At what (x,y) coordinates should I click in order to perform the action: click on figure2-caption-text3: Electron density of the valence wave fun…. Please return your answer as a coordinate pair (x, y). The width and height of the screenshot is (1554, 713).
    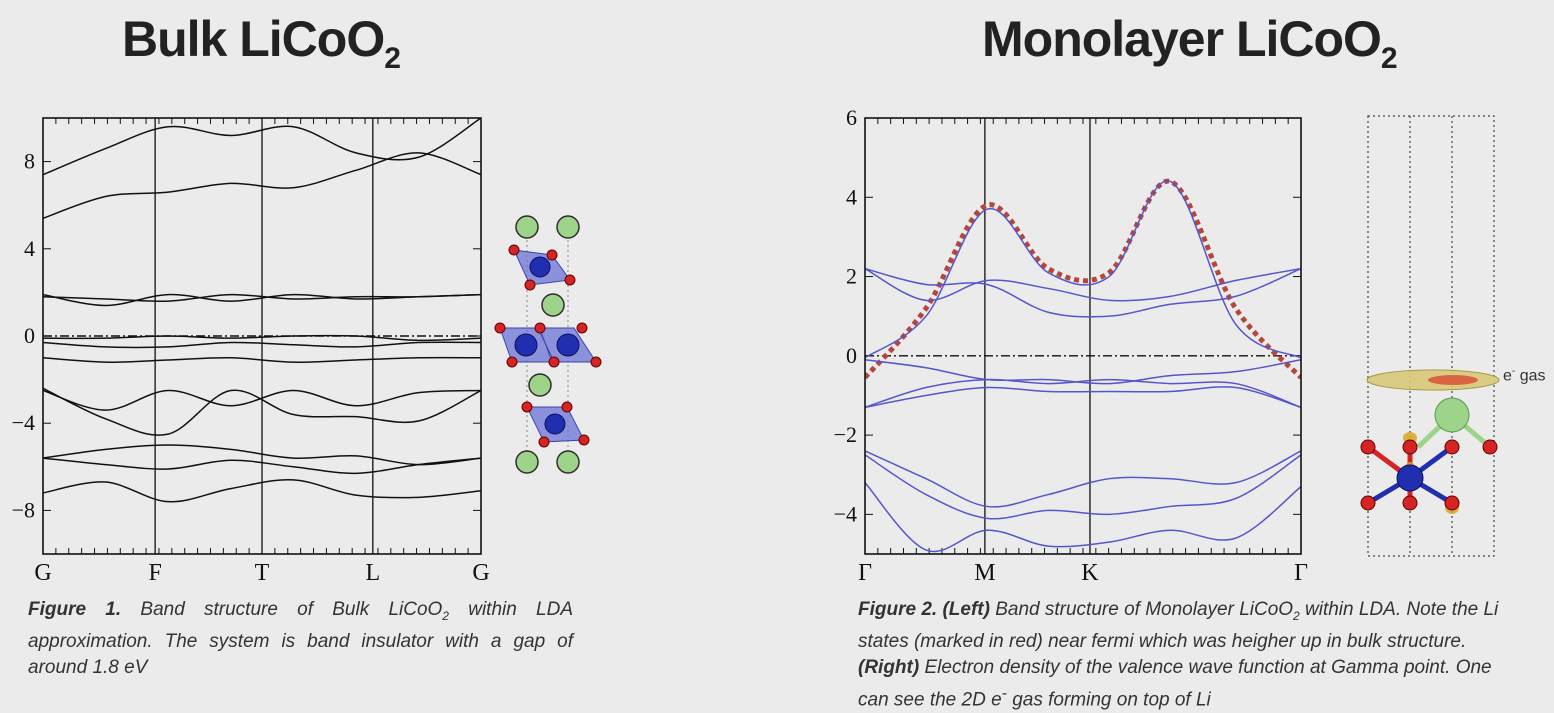
    Looking at the image, I should click on (1175, 683).